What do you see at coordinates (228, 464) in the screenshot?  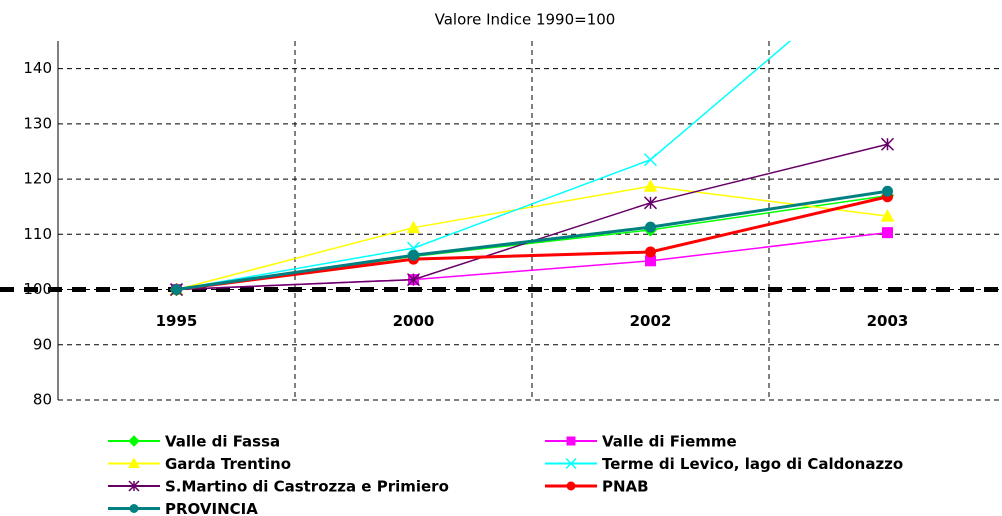 I see `legend-label: Garda Trentino` at bounding box center [228, 464].